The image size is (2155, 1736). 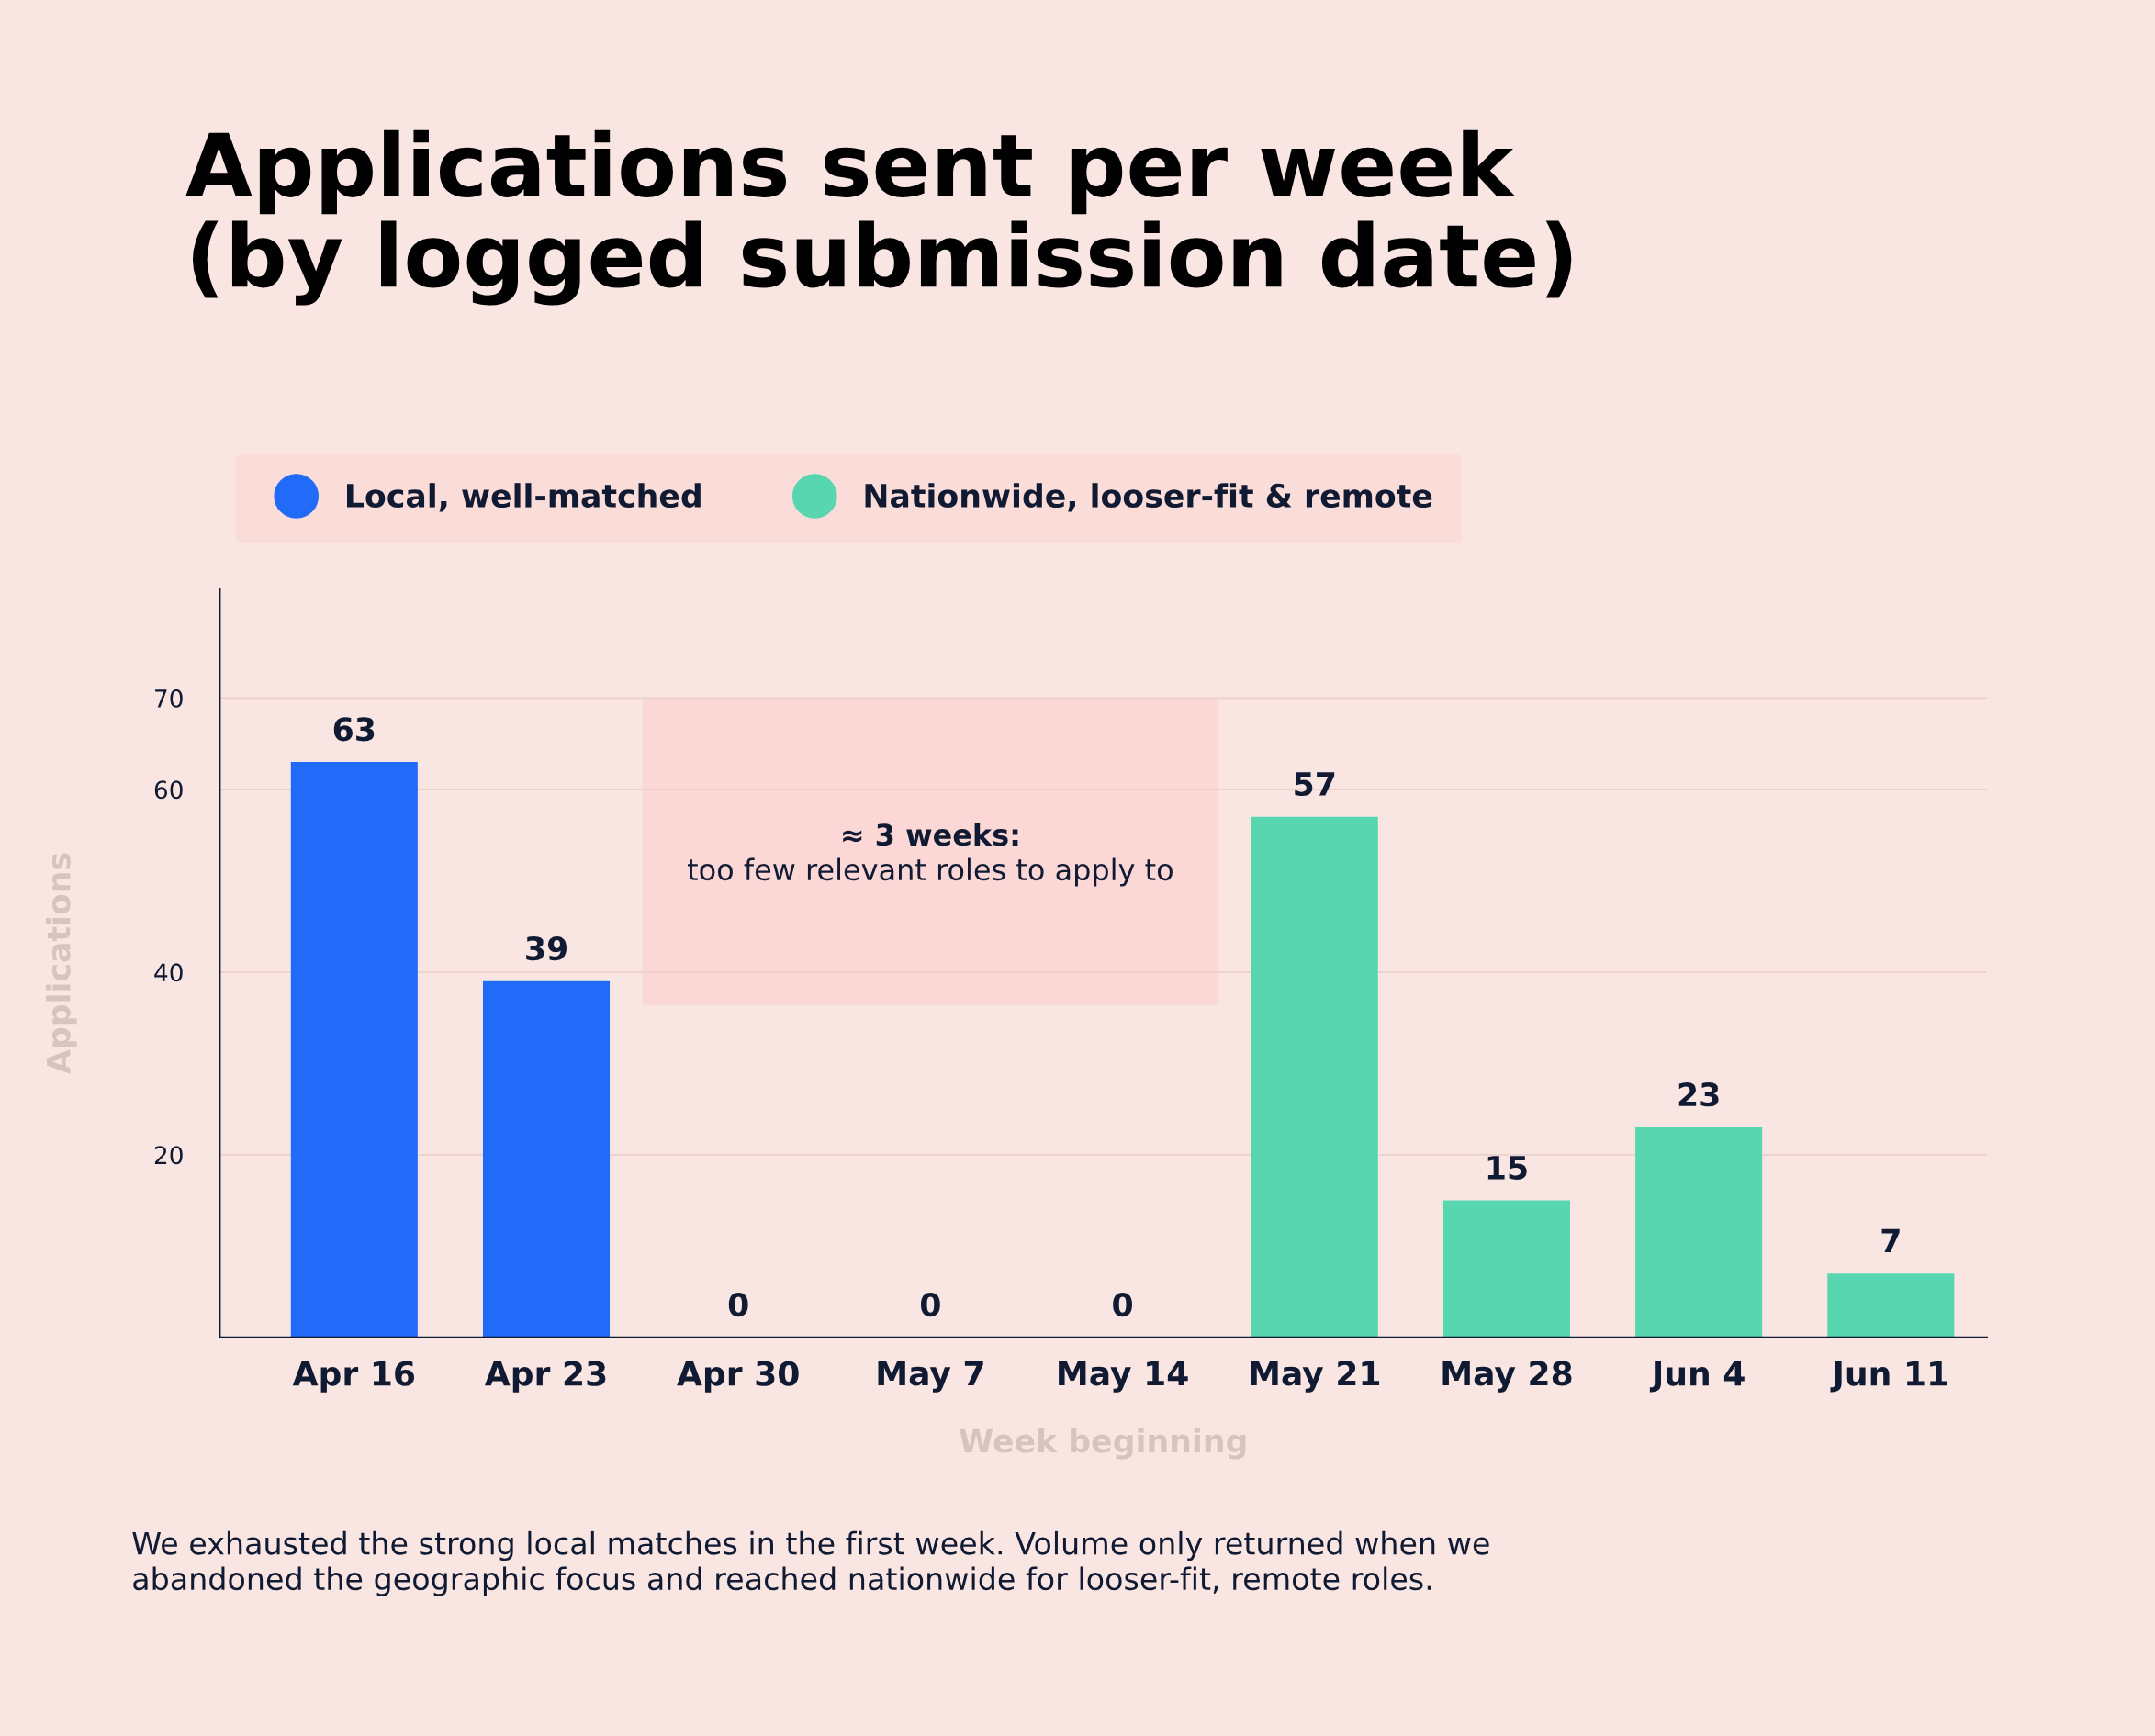 I want to click on x-tick-label: May 7, so click(x=930, y=1377).